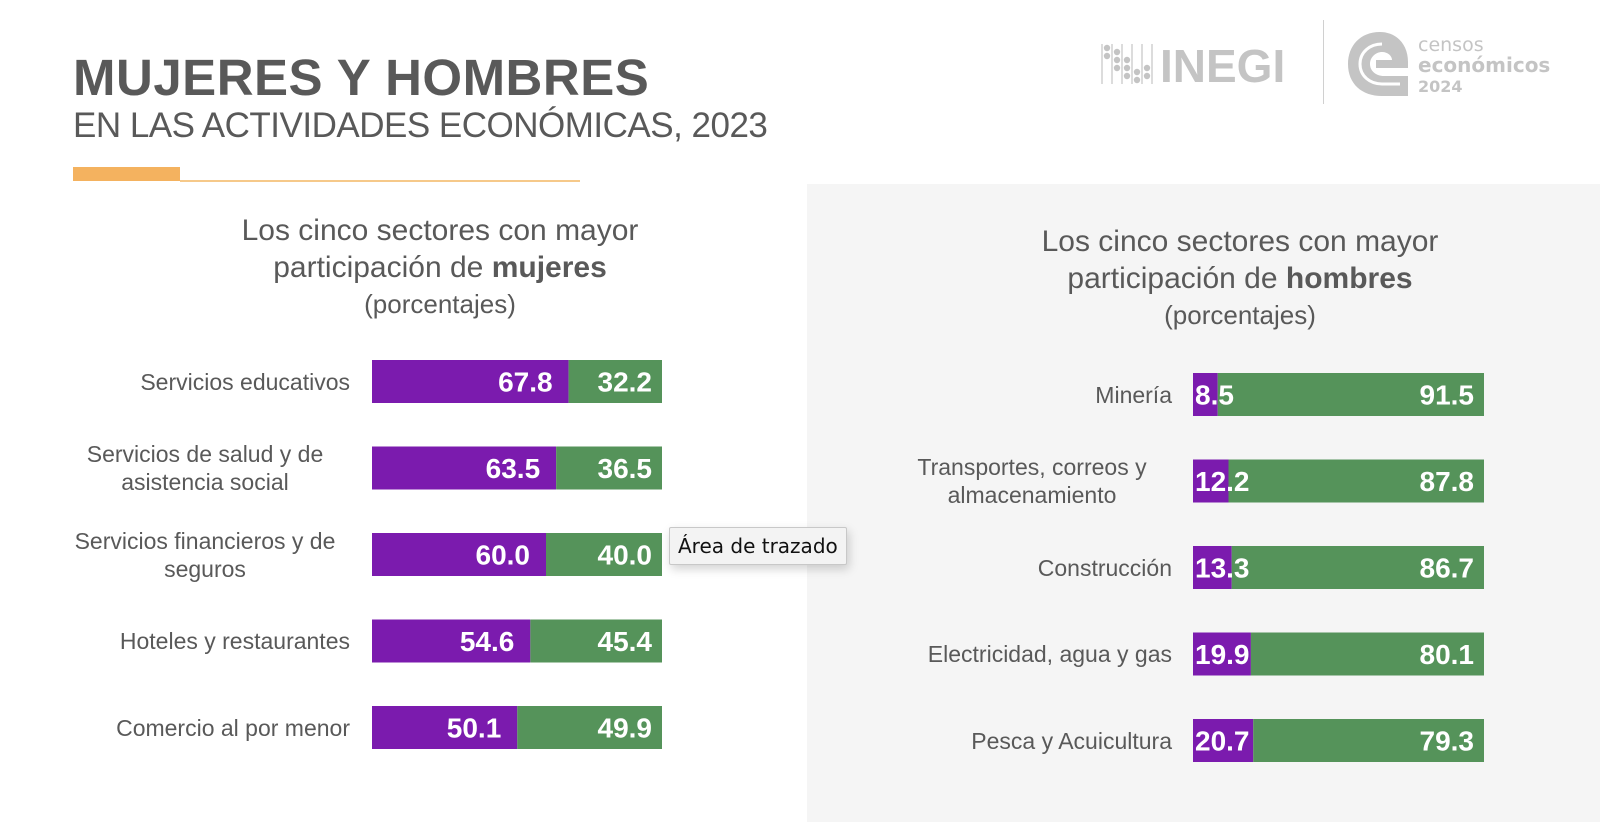  What do you see at coordinates (205, 540) in the screenshot?
I see `category-label-line: Servicios financieros y de` at bounding box center [205, 540].